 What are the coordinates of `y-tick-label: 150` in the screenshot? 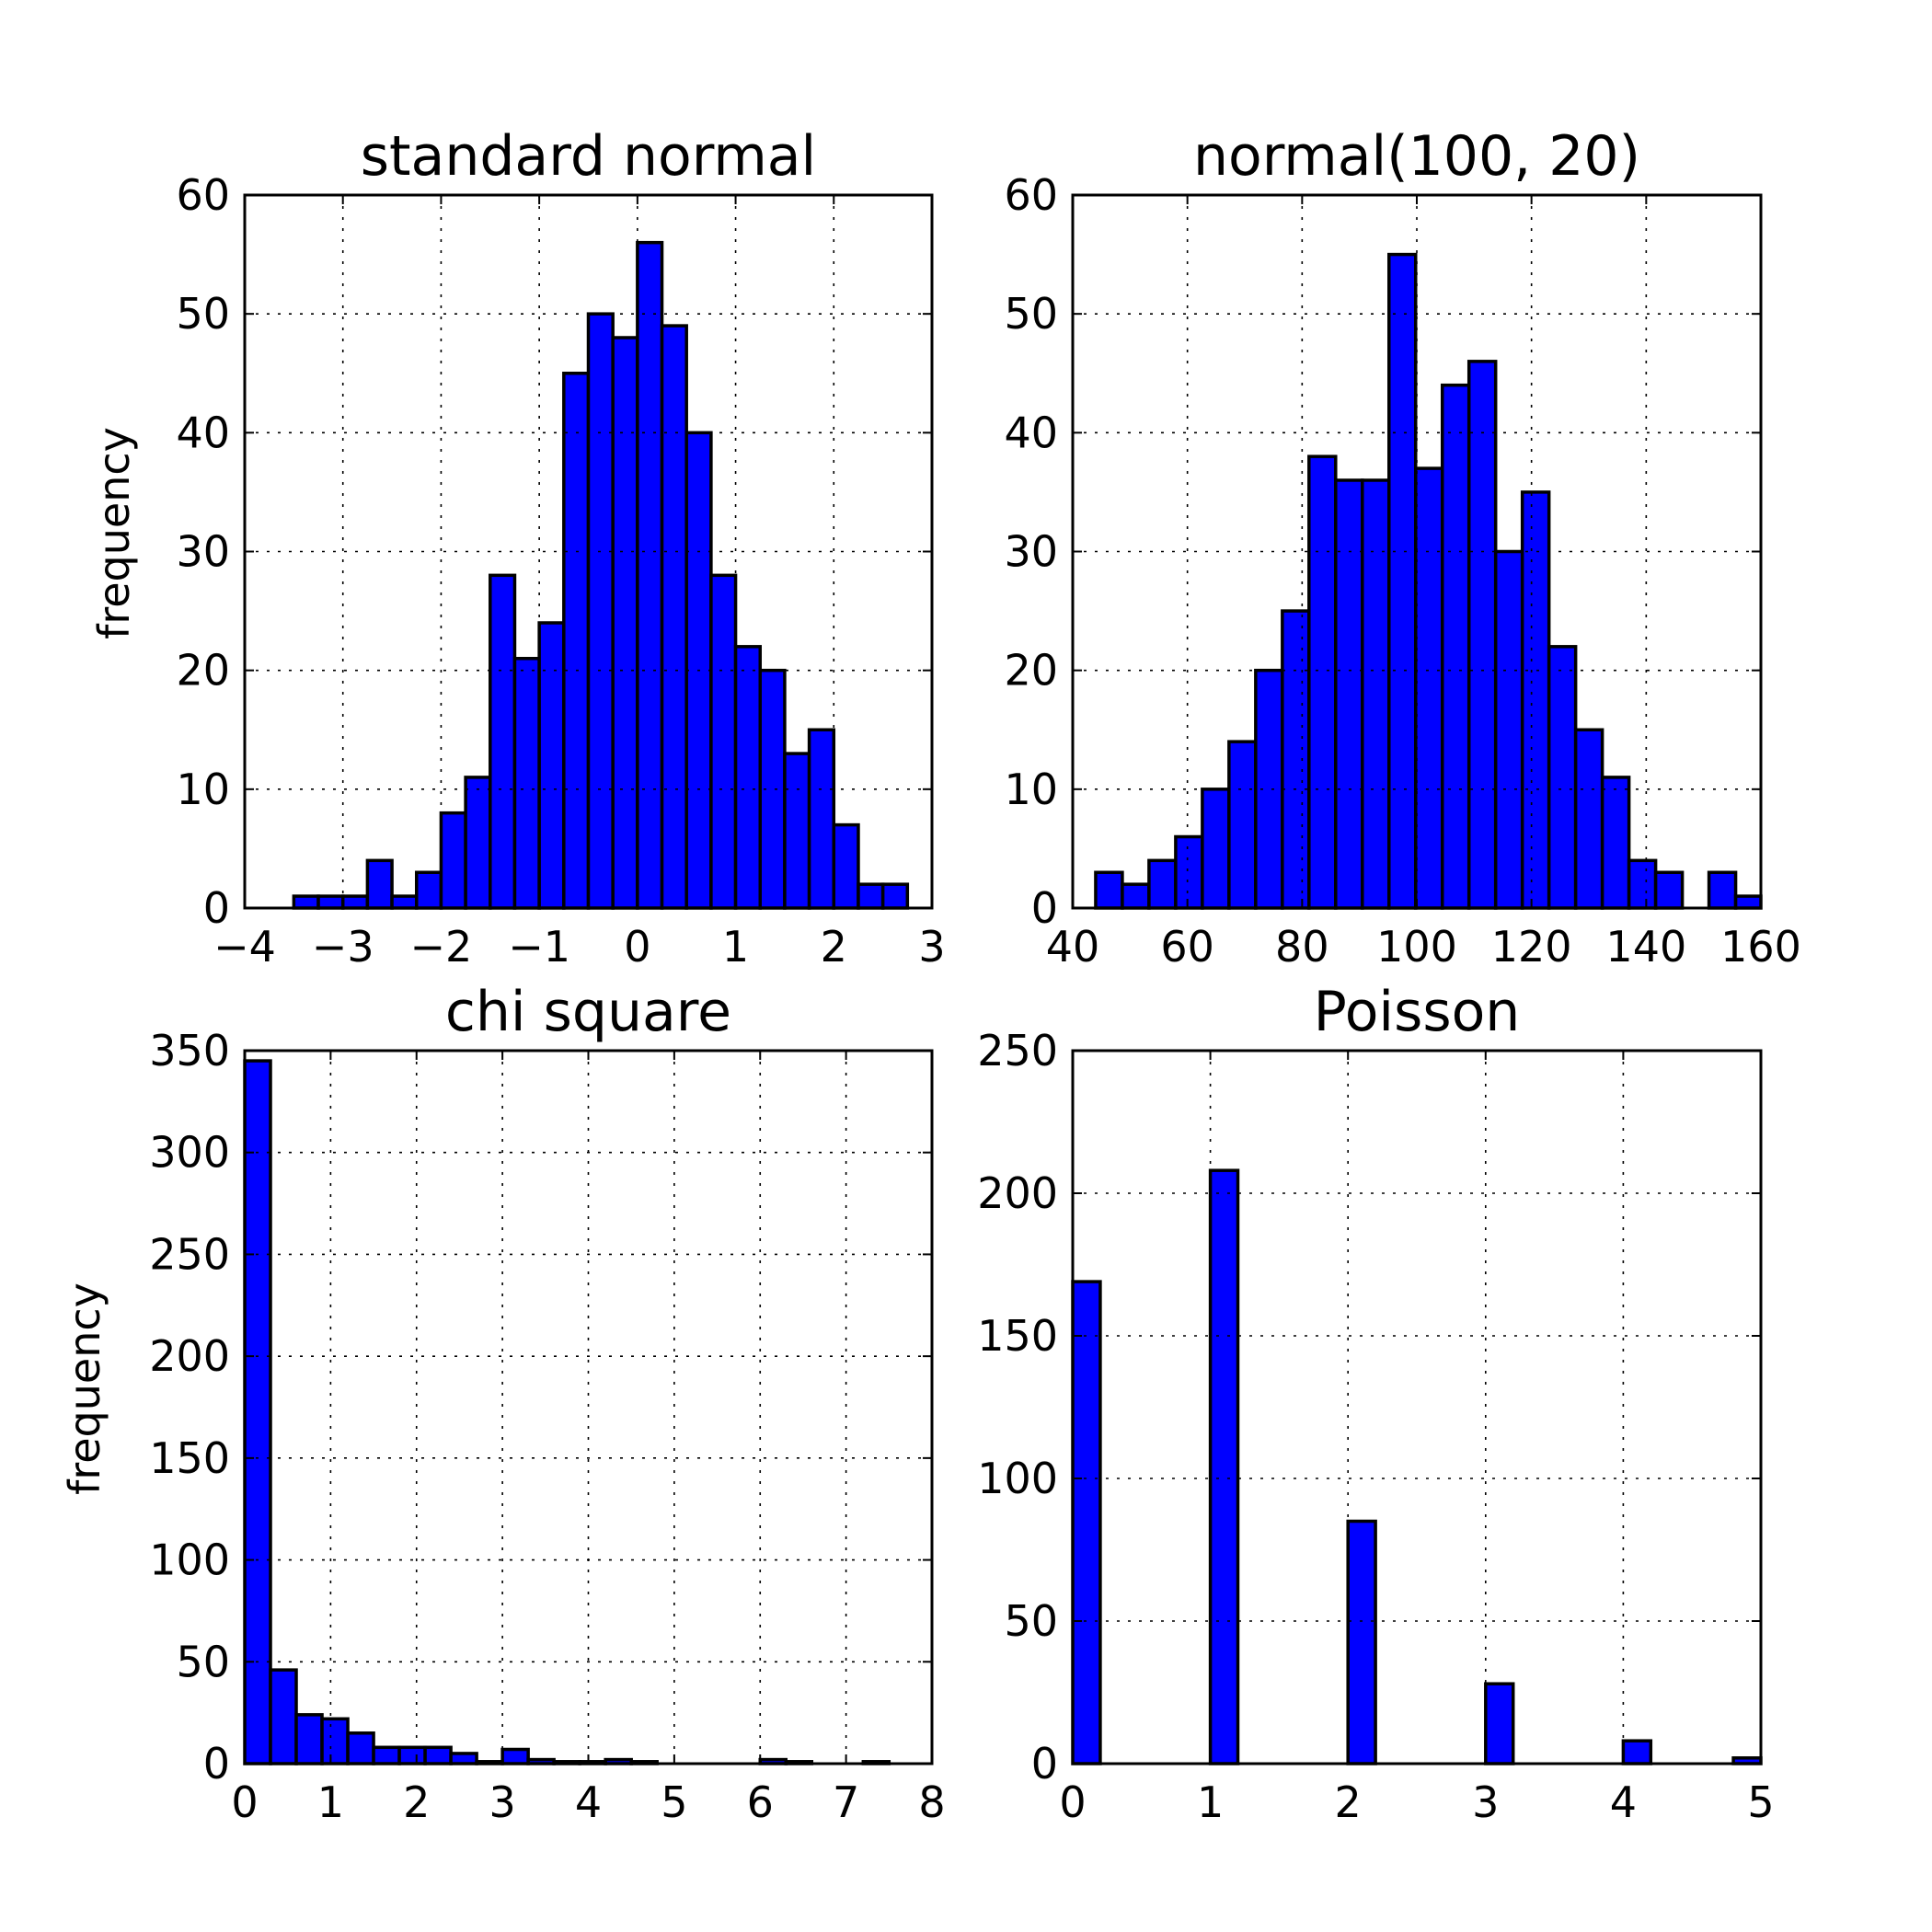 It's located at (189, 1458).